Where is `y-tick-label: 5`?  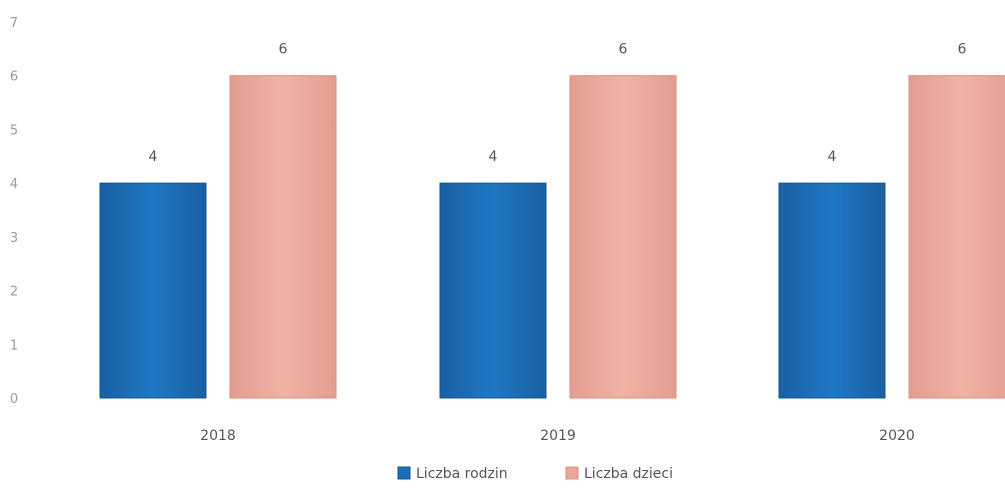 y-tick-label: 5 is located at coordinates (14, 130).